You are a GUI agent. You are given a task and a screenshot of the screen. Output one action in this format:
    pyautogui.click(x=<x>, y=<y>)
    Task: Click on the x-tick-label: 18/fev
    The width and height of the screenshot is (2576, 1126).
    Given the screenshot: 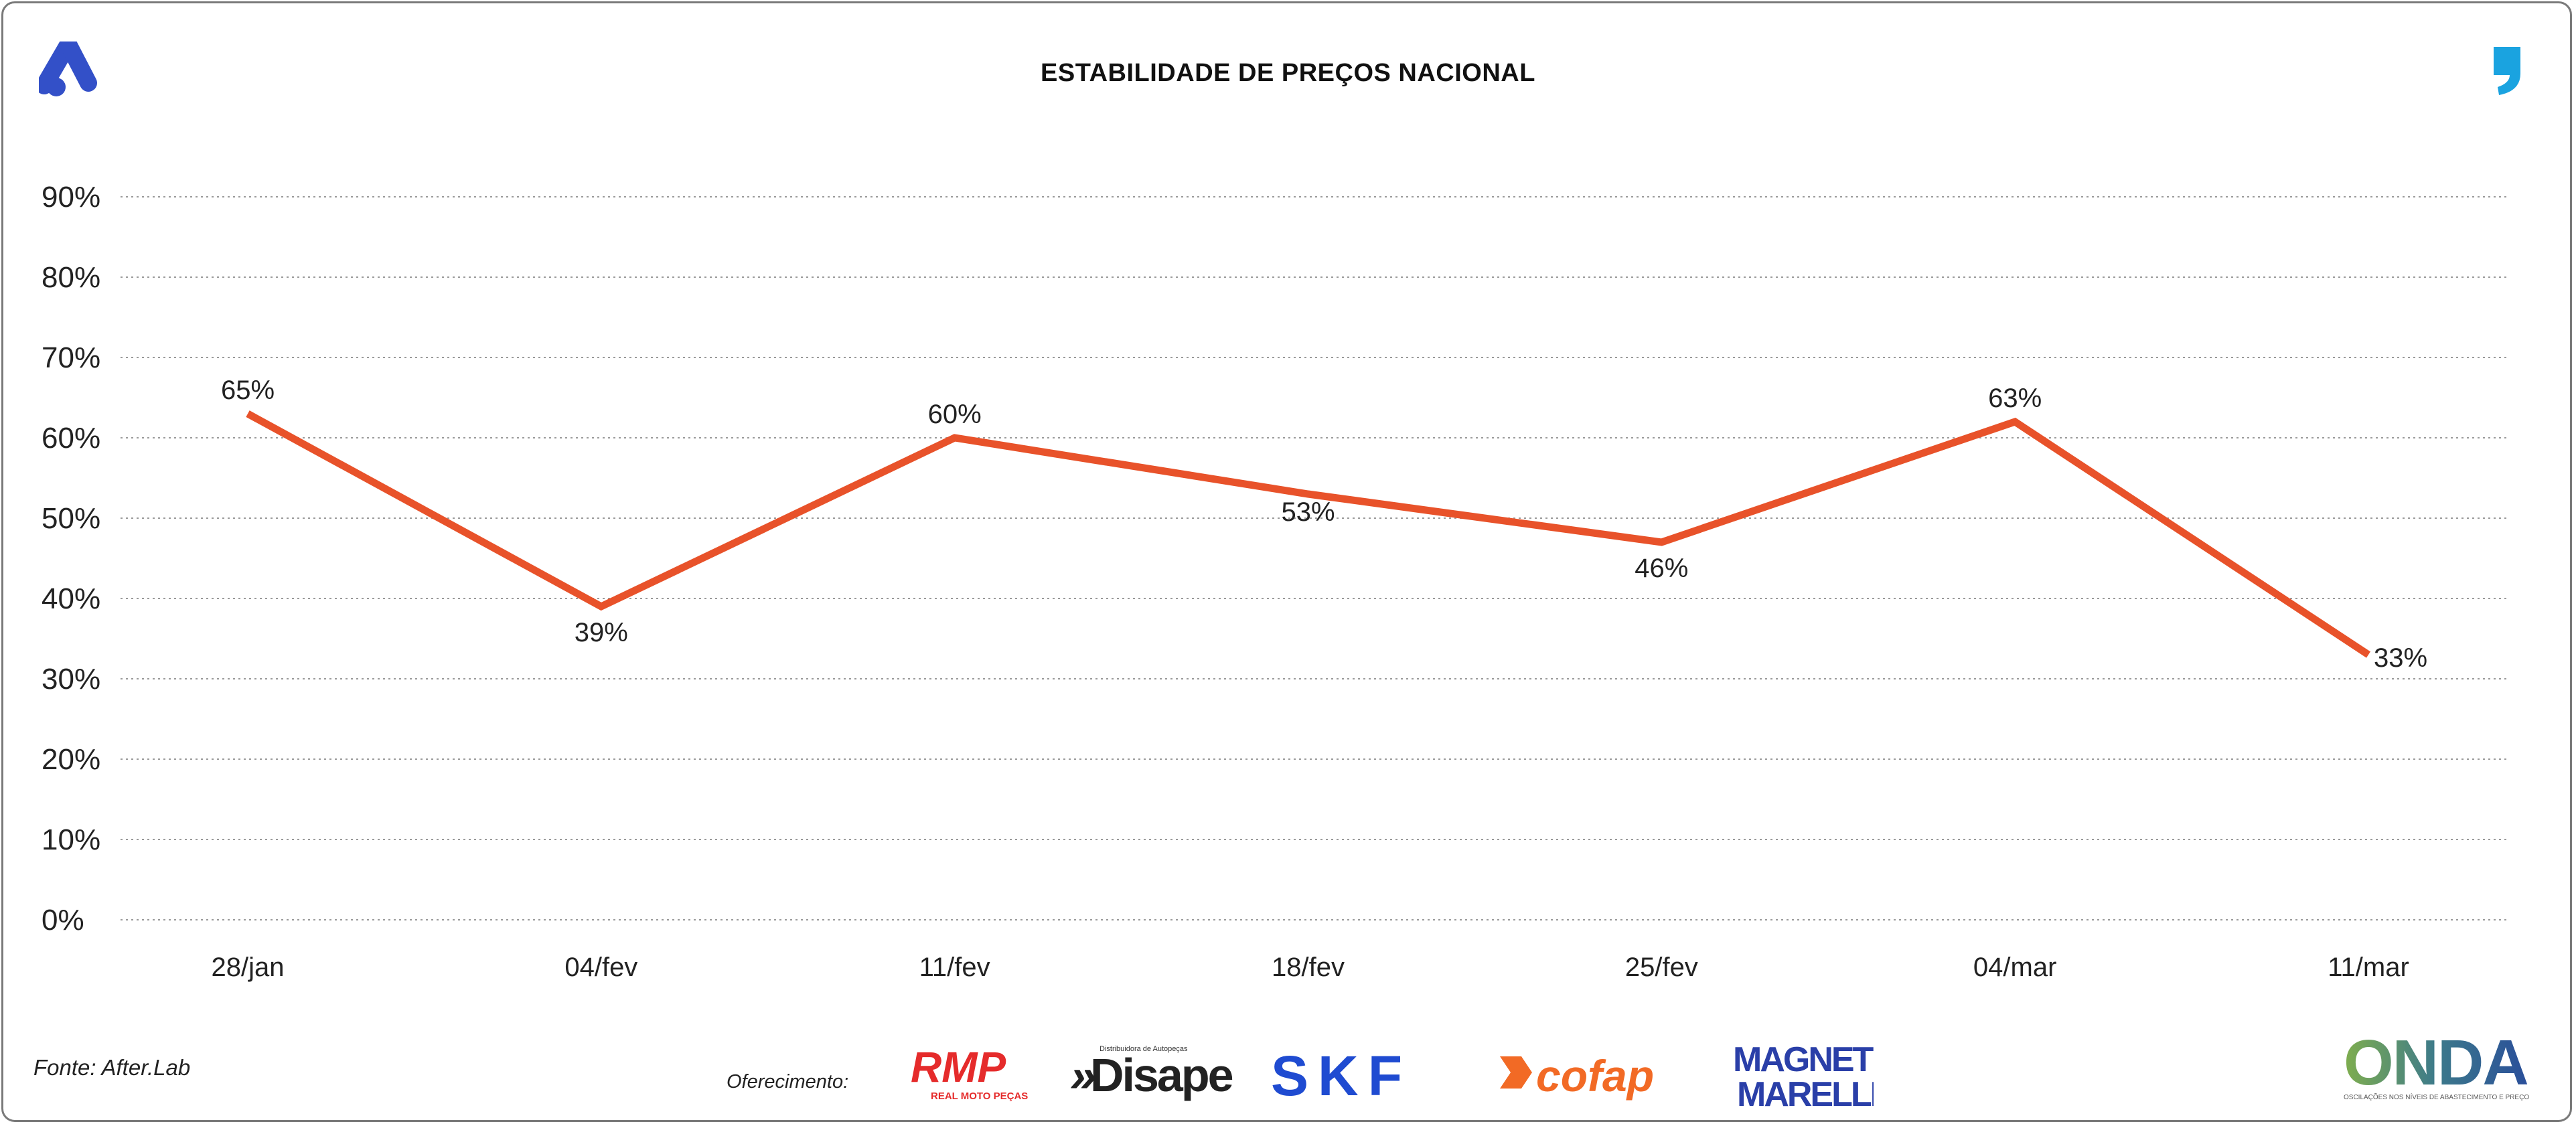 What is the action you would take?
    pyautogui.click(x=1308, y=967)
    